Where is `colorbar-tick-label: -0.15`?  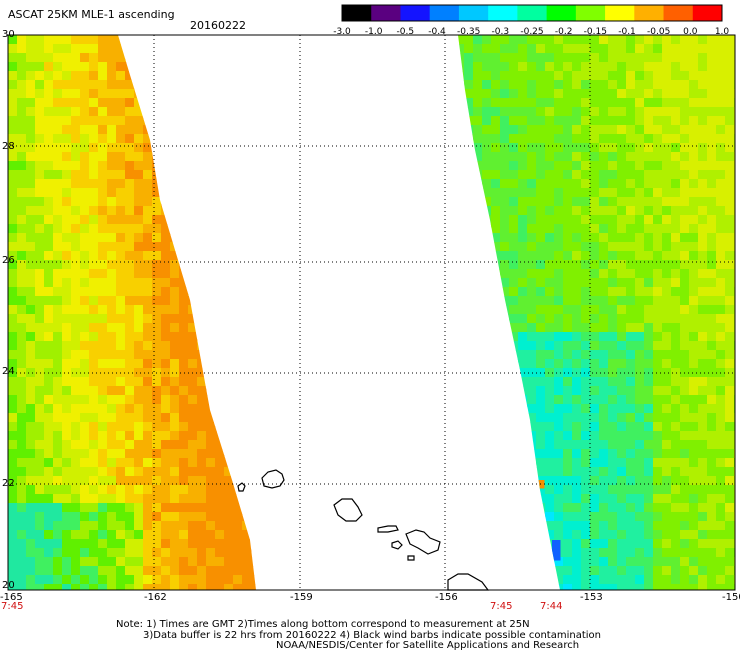 colorbar-tick-label: -0.15 is located at coordinates (595, 32).